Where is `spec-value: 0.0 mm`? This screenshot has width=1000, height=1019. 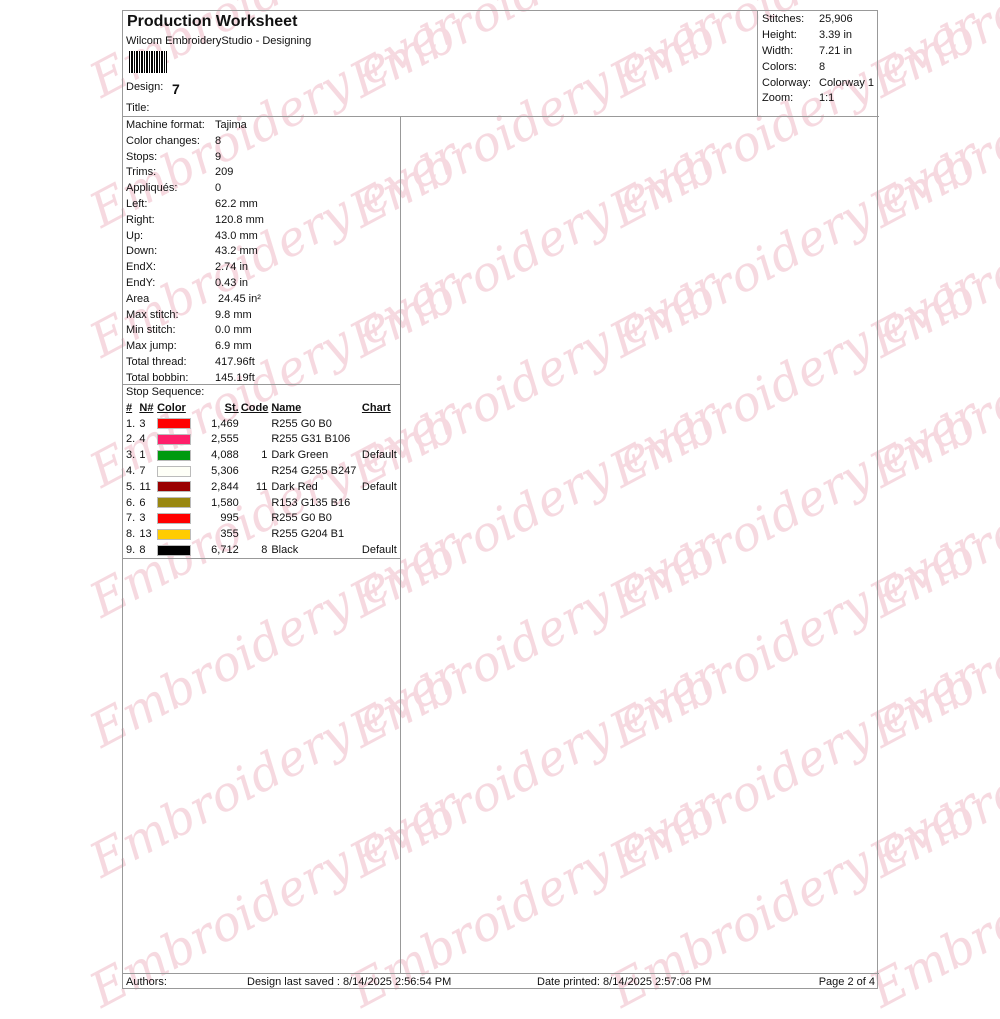 spec-value: 0.0 mm is located at coordinates (233, 330).